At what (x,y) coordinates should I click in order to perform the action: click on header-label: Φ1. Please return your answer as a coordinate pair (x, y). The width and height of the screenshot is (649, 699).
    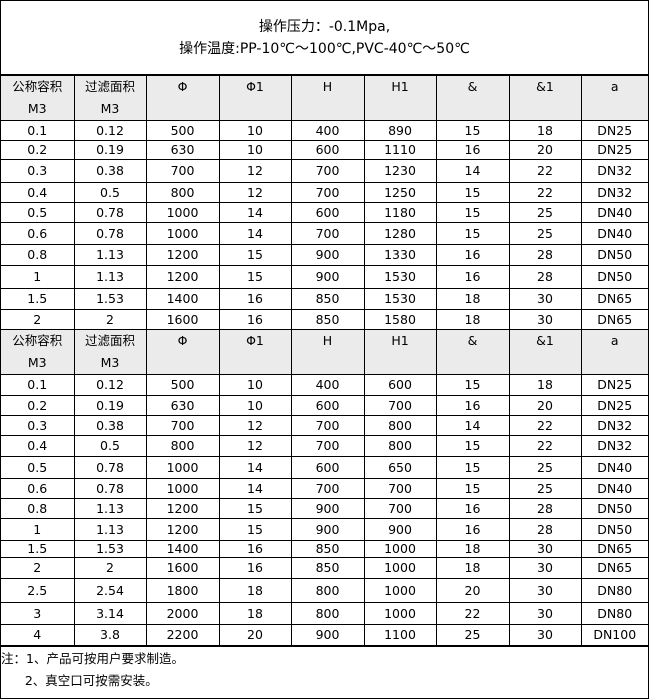
    Looking at the image, I should click on (255, 86).